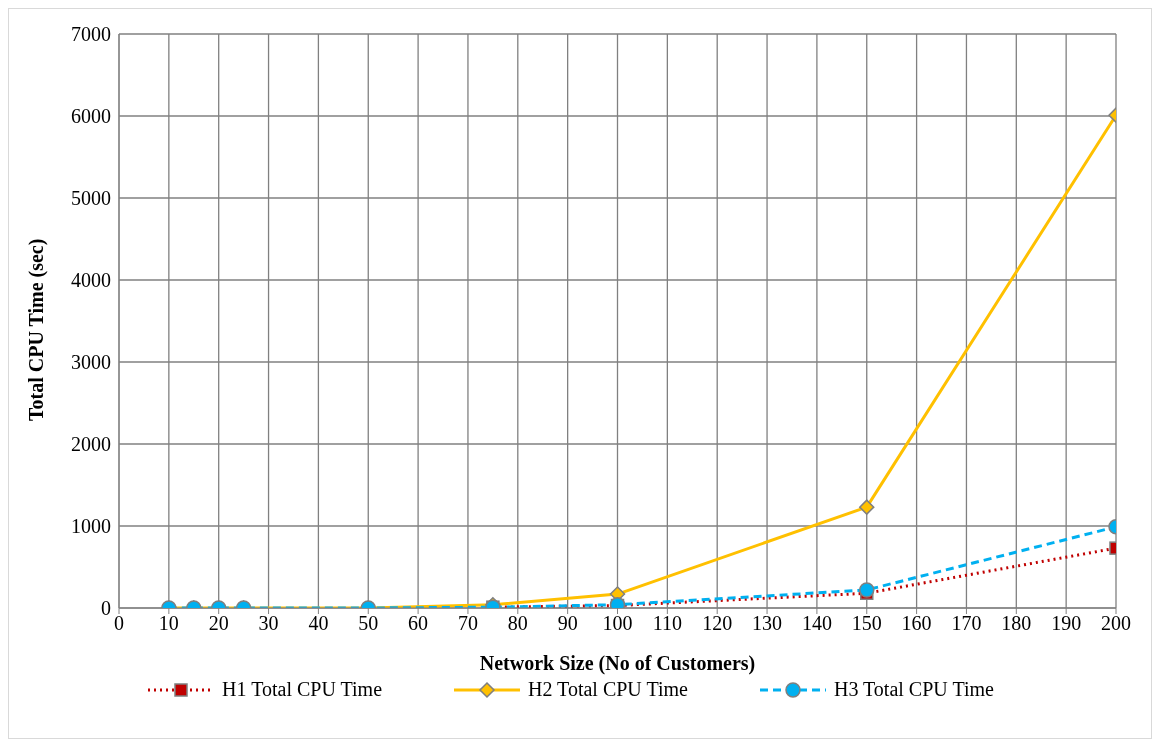 The height and width of the screenshot is (747, 1160). I want to click on x-tick-label: 50, so click(368, 623).